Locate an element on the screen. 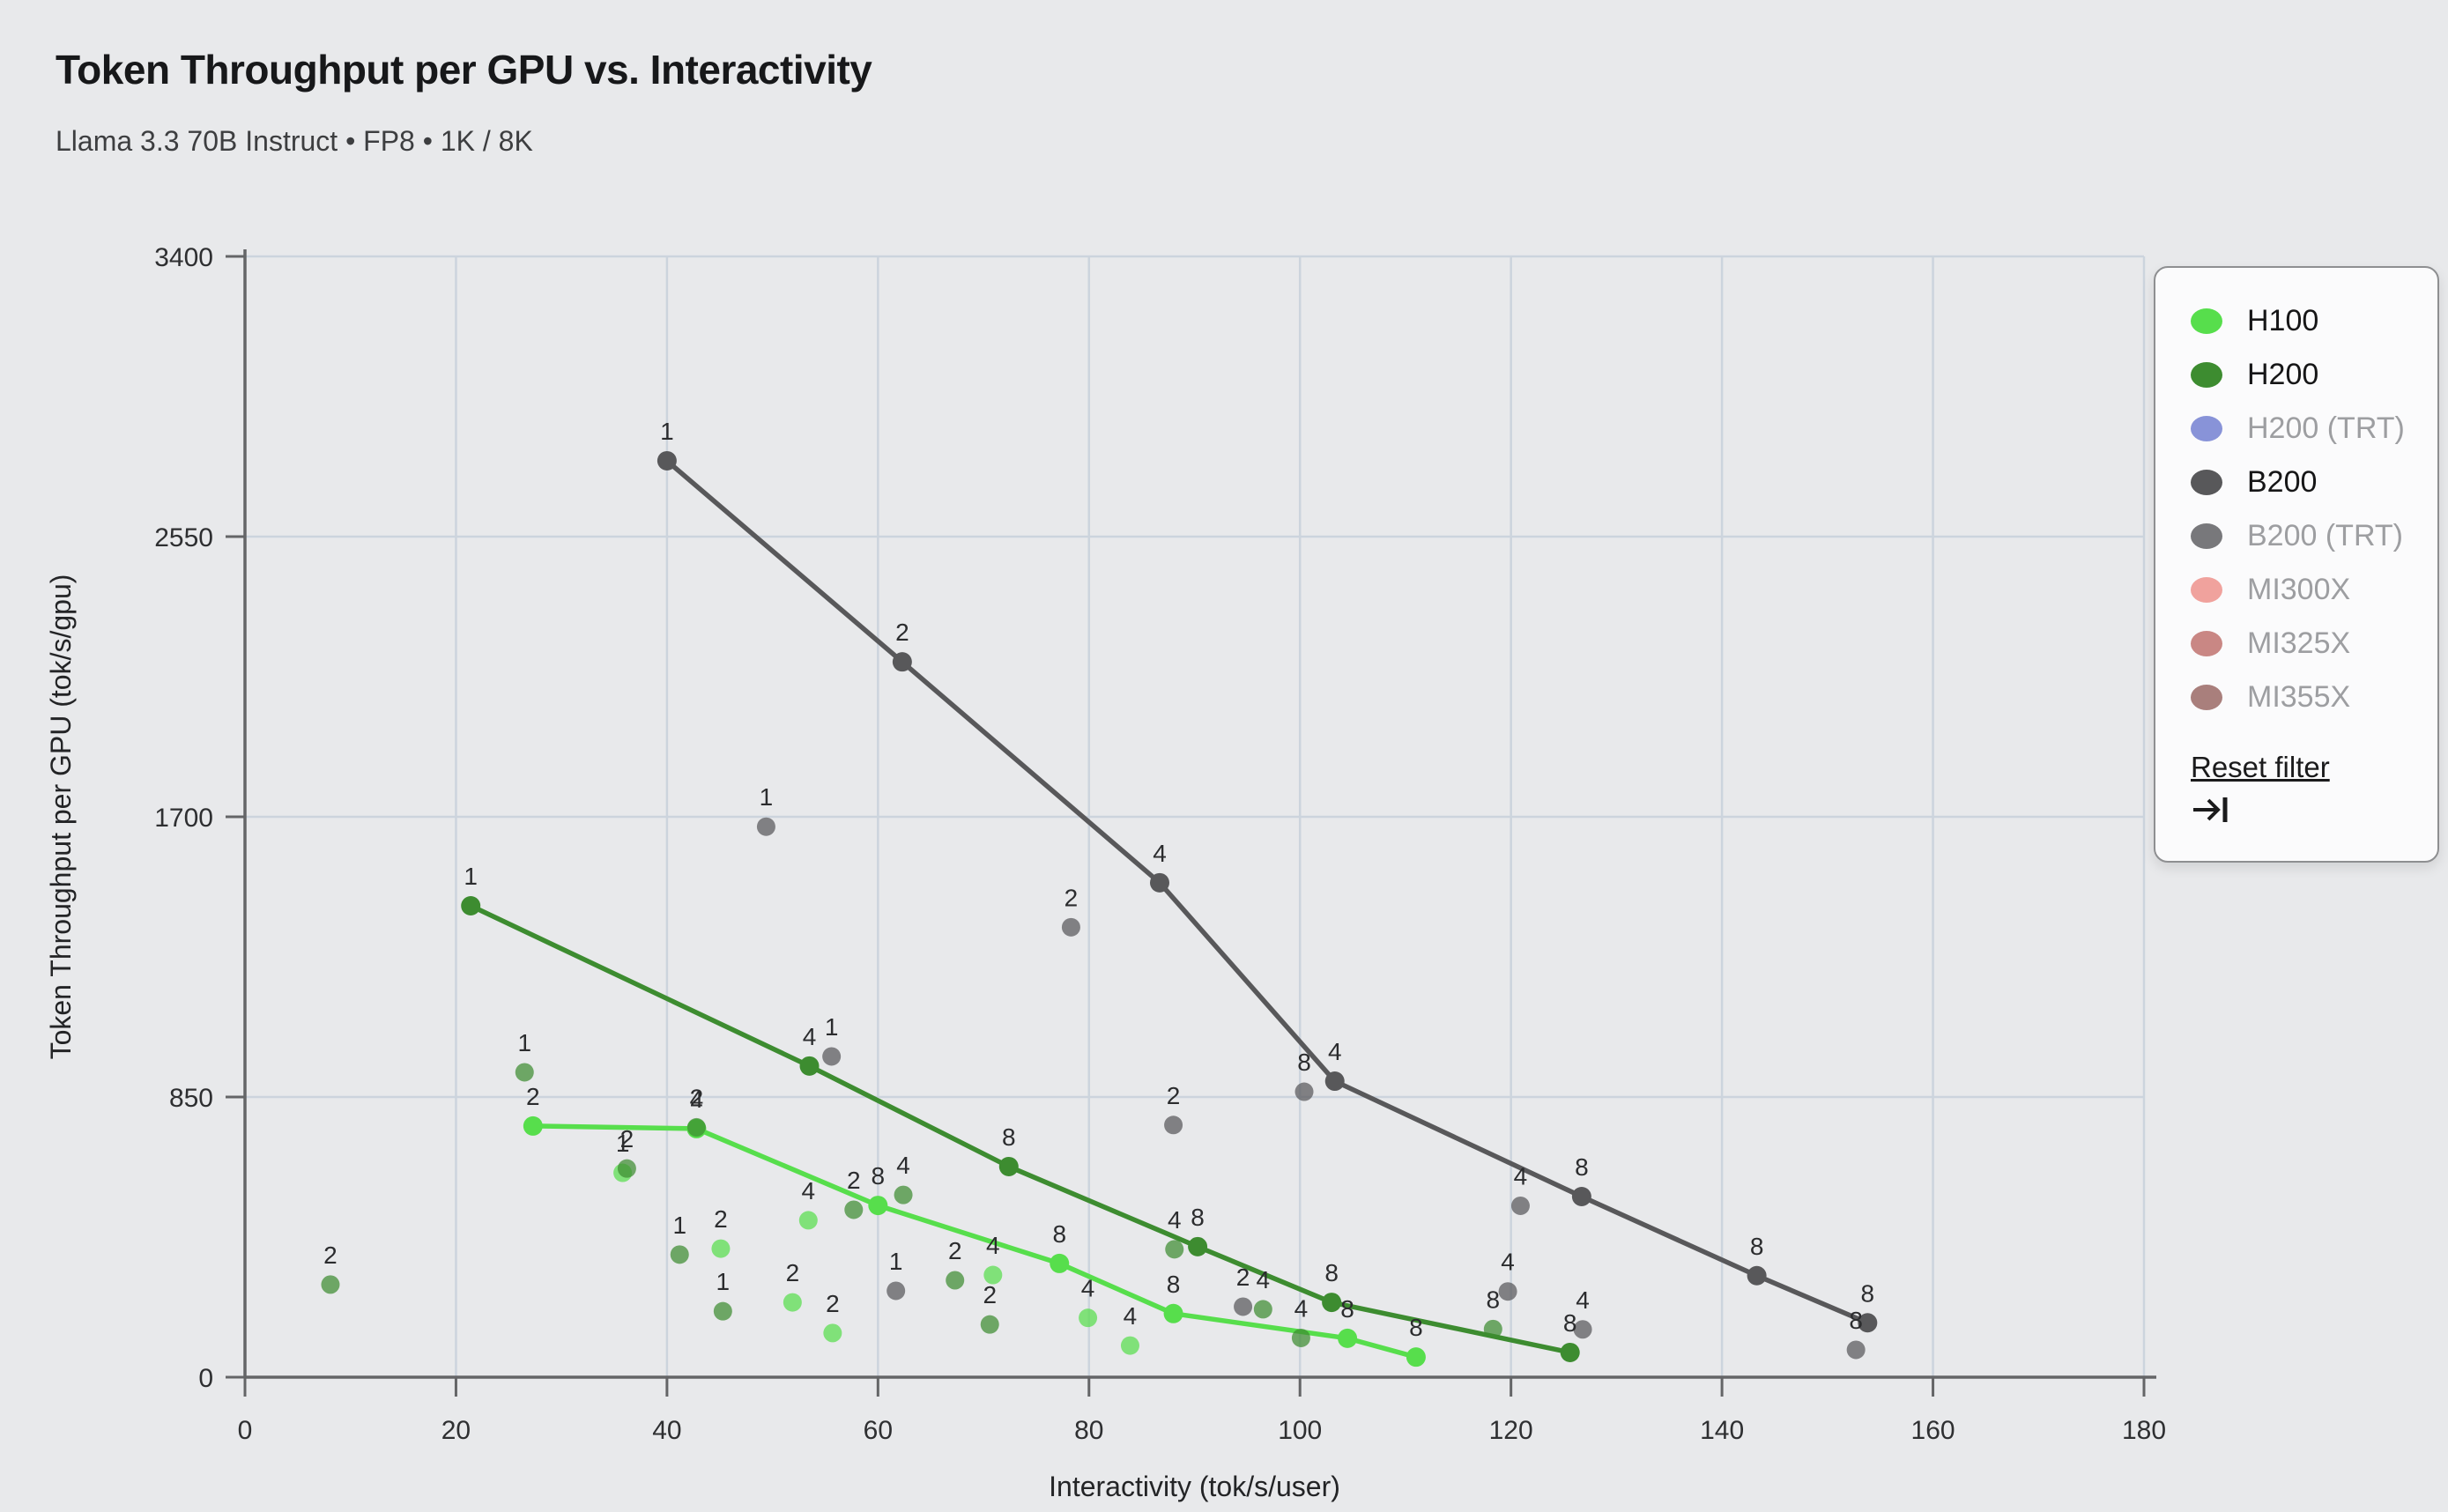 Image resolution: width=2448 pixels, height=1512 pixels. legend-item-b200-trt-: B200 (TRT) is located at coordinates (2314, 536).